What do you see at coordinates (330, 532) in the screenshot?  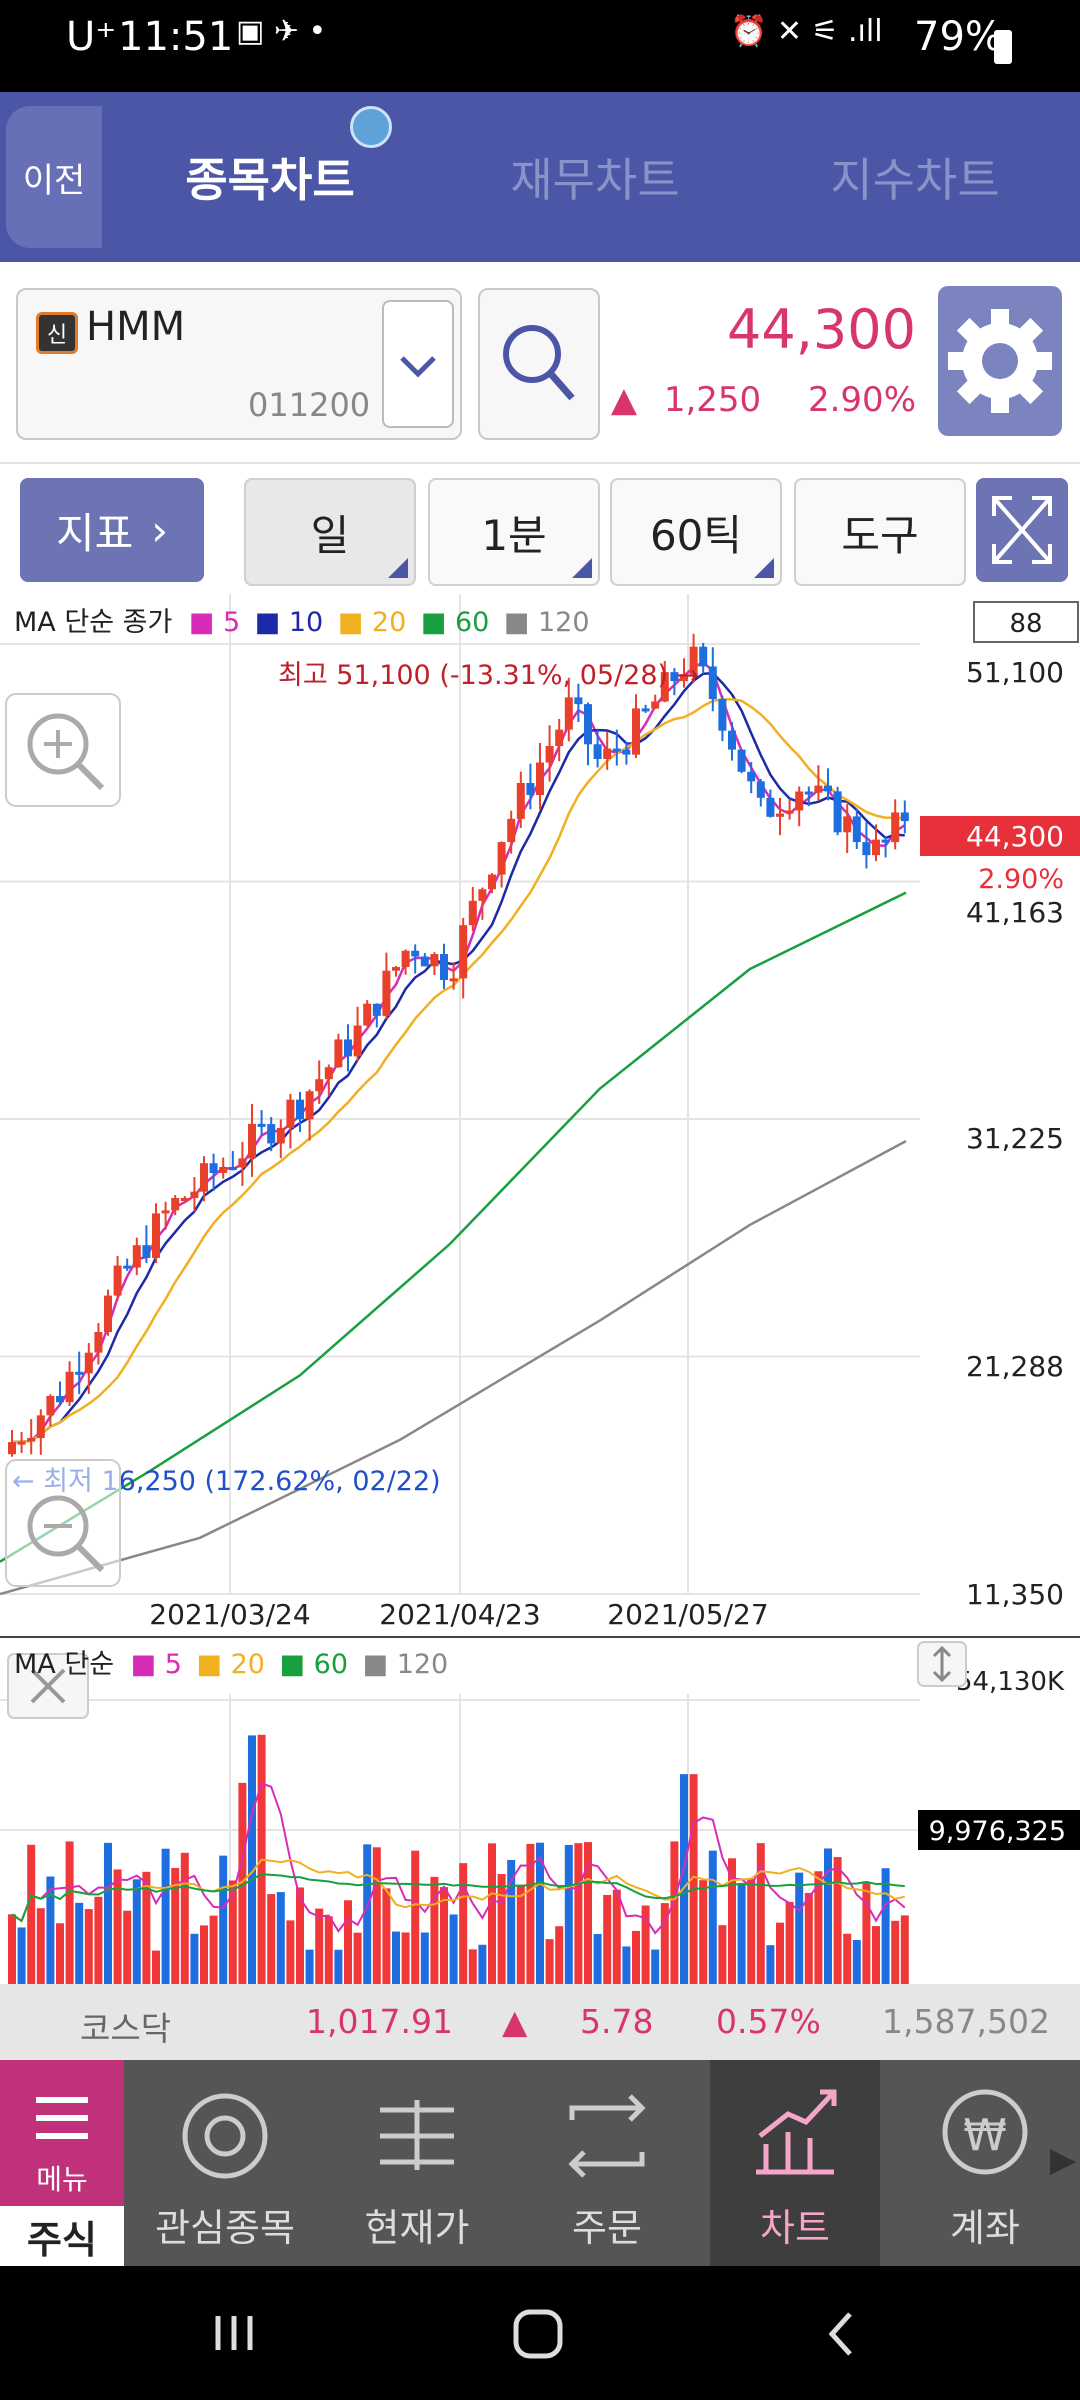 I see `period-day-button: 일` at bounding box center [330, 532].